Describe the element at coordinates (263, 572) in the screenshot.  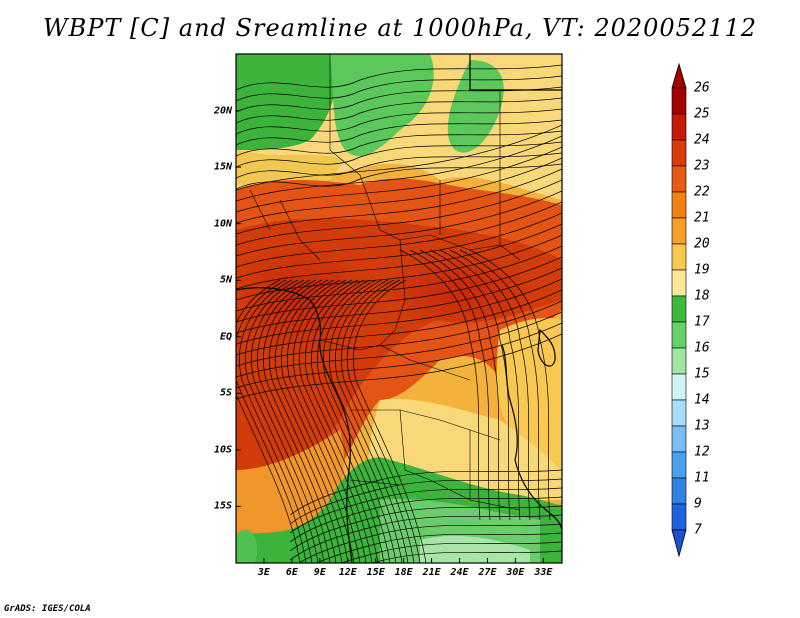
I see `lon-label: 3E` at that location.